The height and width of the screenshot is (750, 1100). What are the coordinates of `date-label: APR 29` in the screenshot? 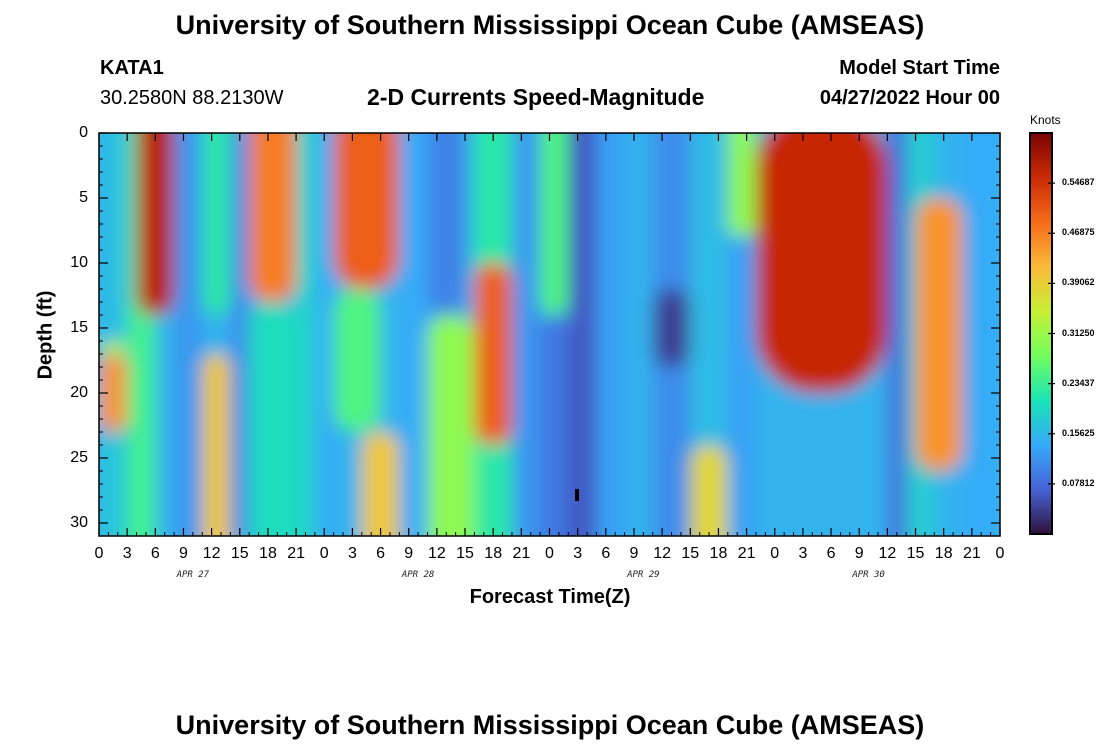 It's located at (643, 575).